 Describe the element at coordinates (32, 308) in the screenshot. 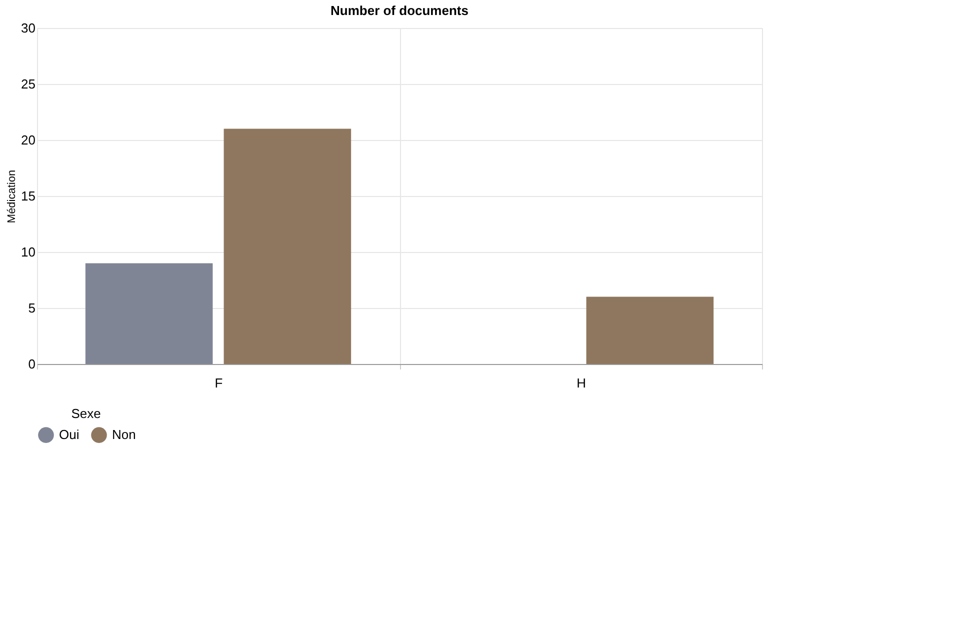

I see `y-tick-label: 5` at that location.